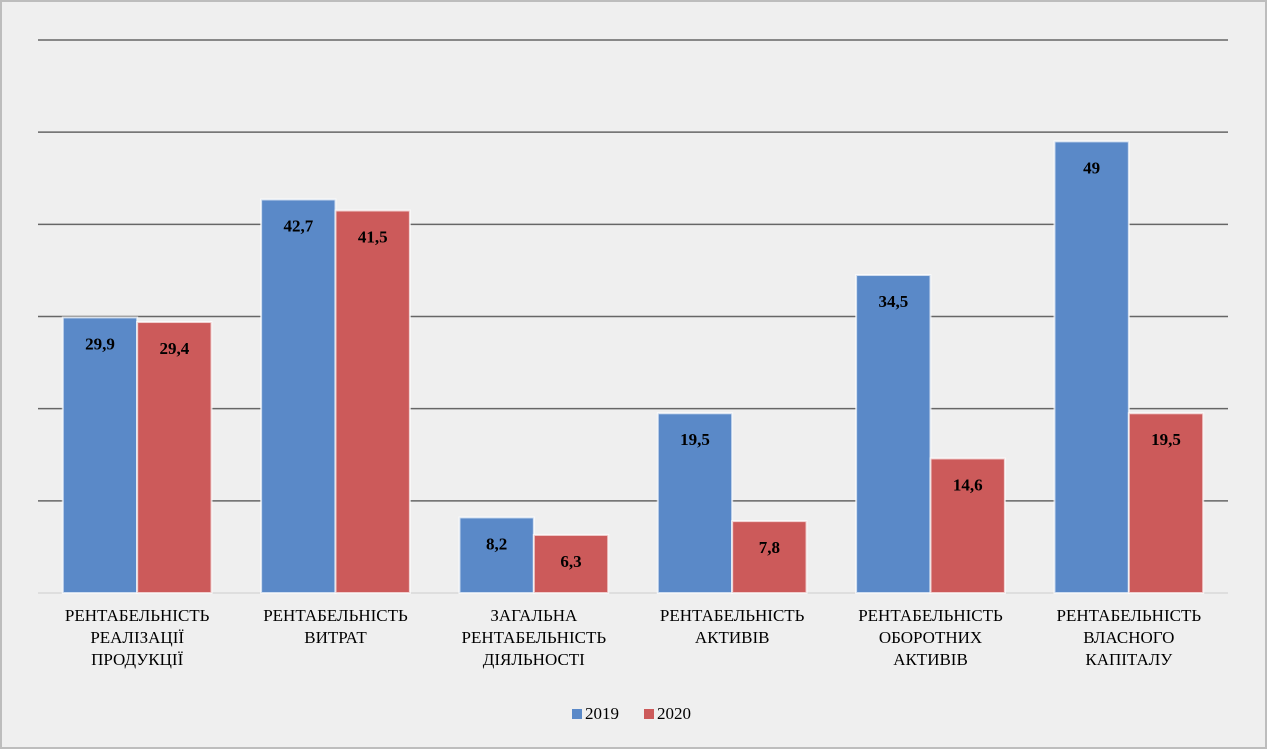  I want to click on value-label: 29,4, so click(174, 348).